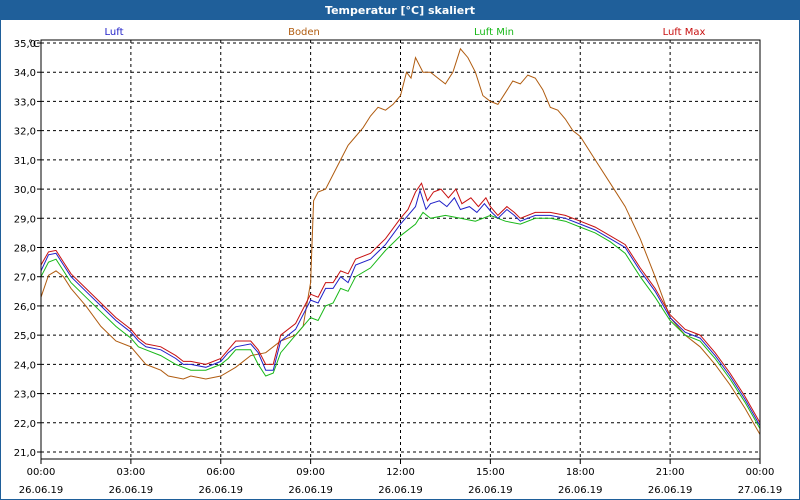 This screenshot has width=800, height=500. What do you see at coordinates (25, 307) in the screenshot?
I see `y-tick-label: 26,0` at bounding box center [25, 307].